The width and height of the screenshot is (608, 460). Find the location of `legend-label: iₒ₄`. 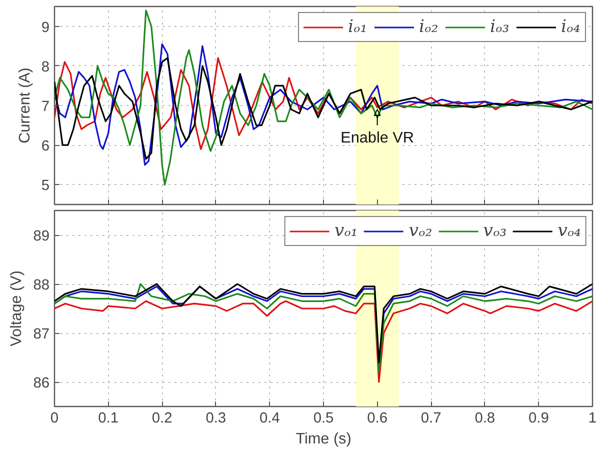

legend-label: iₒ₄ is located at coordinates (571, 27).